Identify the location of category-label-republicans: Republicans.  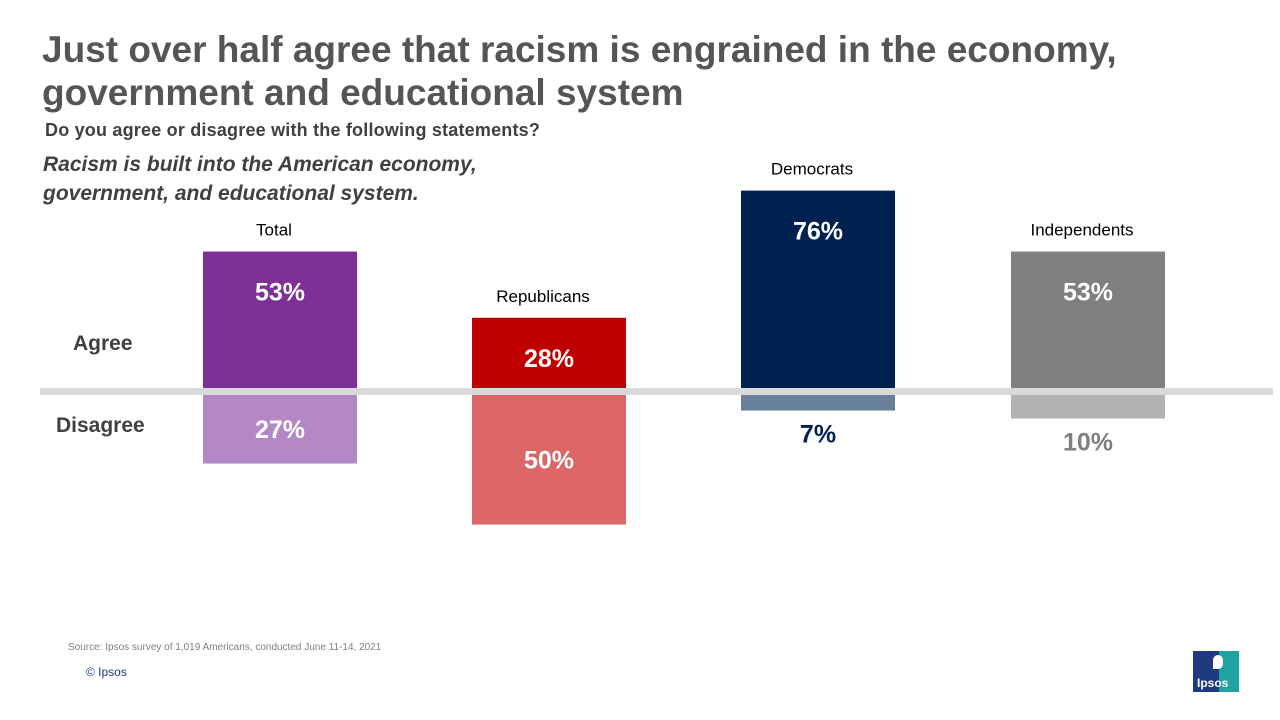
(543, 296).